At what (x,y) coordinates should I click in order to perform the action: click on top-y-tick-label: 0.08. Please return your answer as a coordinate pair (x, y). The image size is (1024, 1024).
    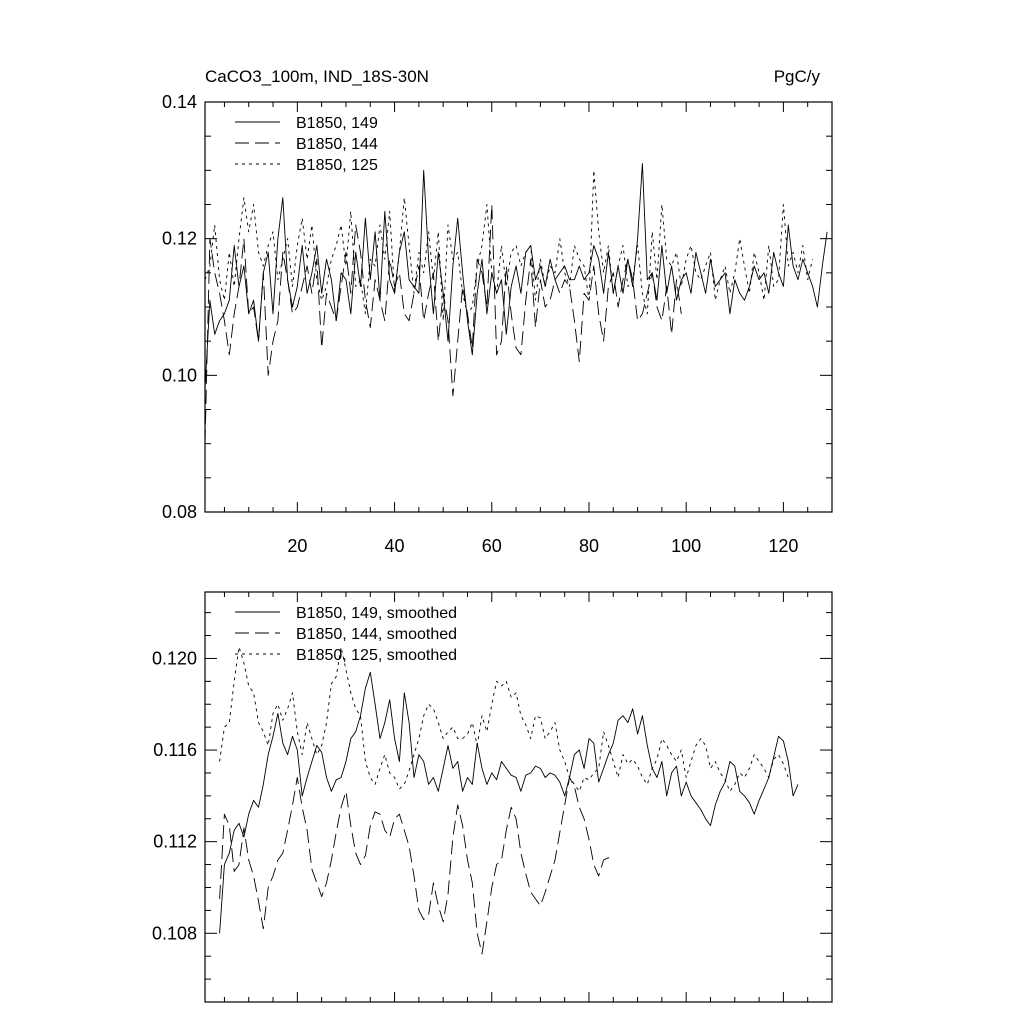
    Looking at the image, I should click on (179, 512).